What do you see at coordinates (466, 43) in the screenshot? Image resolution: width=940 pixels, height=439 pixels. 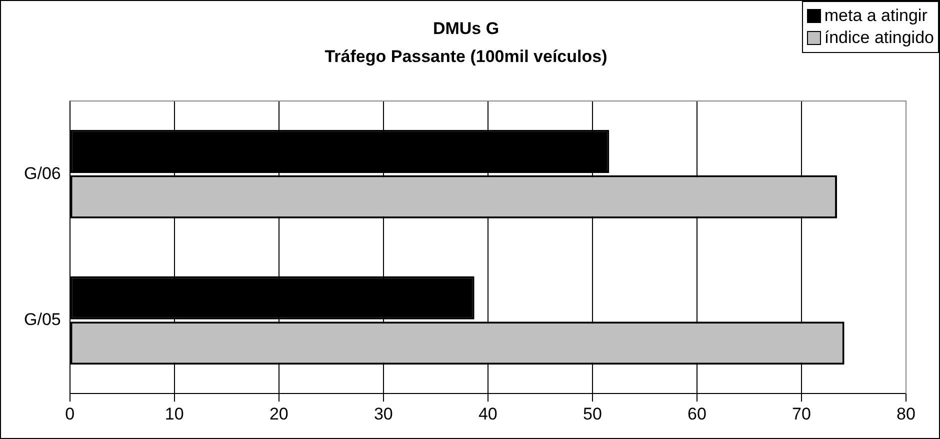 I see `chart-title: DMUs G Tráfego Passante (100mil veículos)` at bounding box center [466, 43].